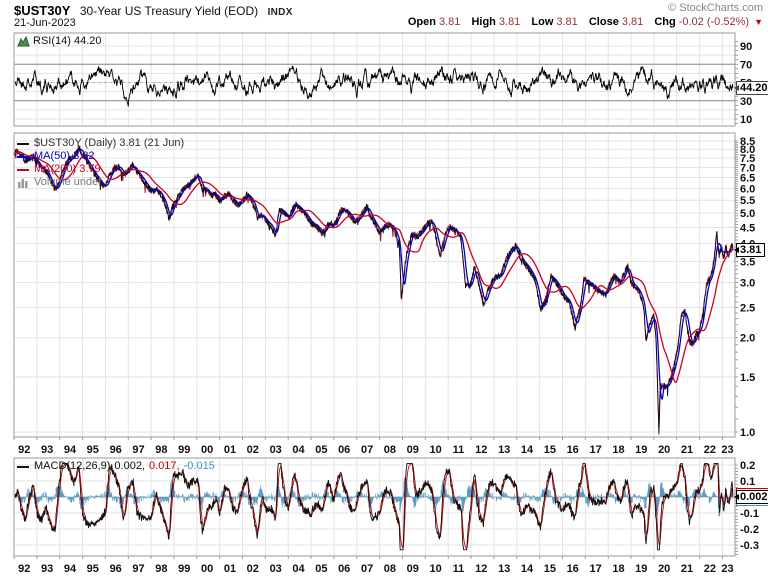  Describe the element at coordinates (749, 250) in the screenshot. I see `price-last-value-box: 3.81` at that location.